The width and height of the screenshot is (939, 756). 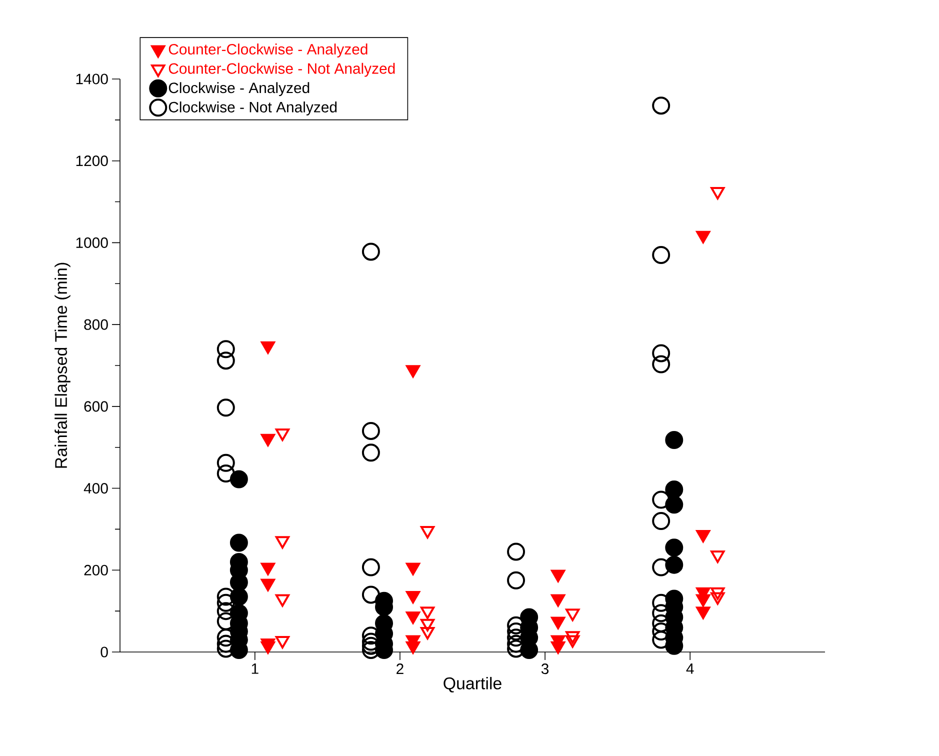 What do you see at coordinates (96, 406) in the screenshot?
I see `y-tick-label: 600` at bounding box center [96, 406].